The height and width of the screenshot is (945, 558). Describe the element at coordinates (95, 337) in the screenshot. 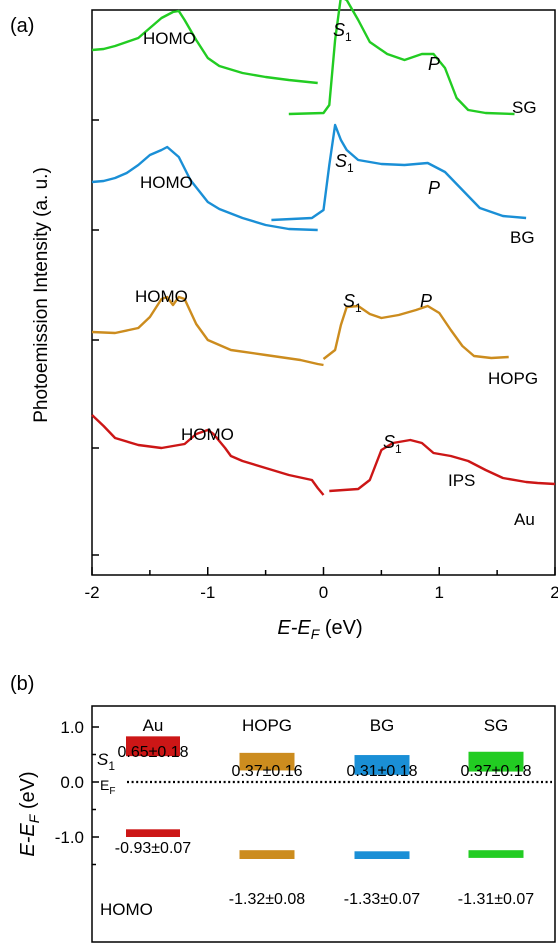

I see `panel-a-y-ticks` at that location.